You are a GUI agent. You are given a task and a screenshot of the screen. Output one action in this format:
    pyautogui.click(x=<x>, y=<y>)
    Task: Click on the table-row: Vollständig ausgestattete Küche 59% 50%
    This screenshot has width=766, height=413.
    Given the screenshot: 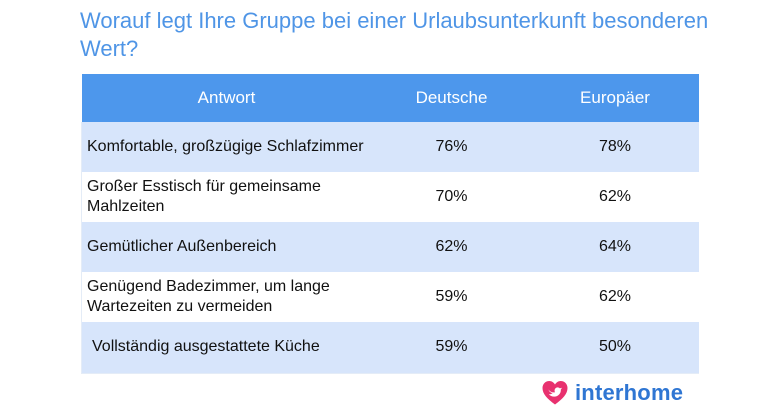 What is the action you would take?
    pyautogui.click(x=390, y=348)
    